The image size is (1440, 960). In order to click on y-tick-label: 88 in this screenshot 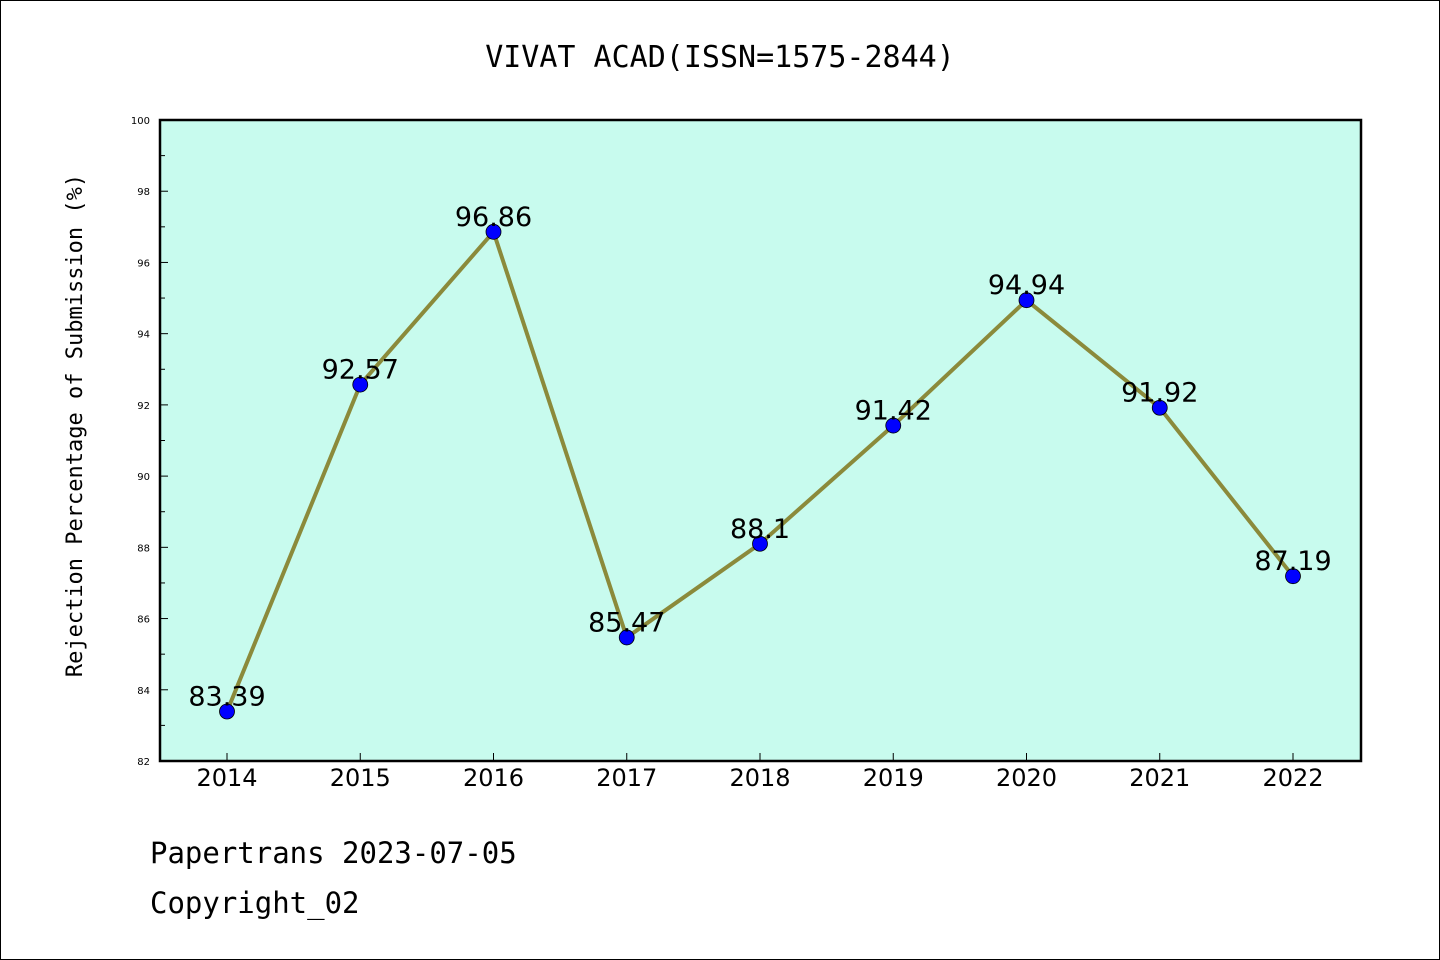, I will do `click(143, 548)`.